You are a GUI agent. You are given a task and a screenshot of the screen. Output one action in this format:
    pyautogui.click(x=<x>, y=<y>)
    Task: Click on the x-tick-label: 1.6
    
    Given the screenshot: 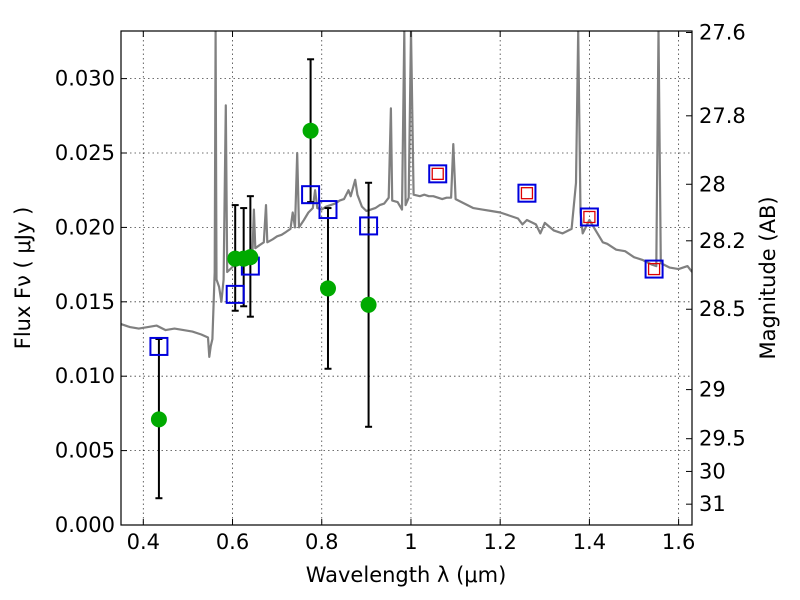 What is the action you would take?
    pyautogui.click(x=678, y=542)
    